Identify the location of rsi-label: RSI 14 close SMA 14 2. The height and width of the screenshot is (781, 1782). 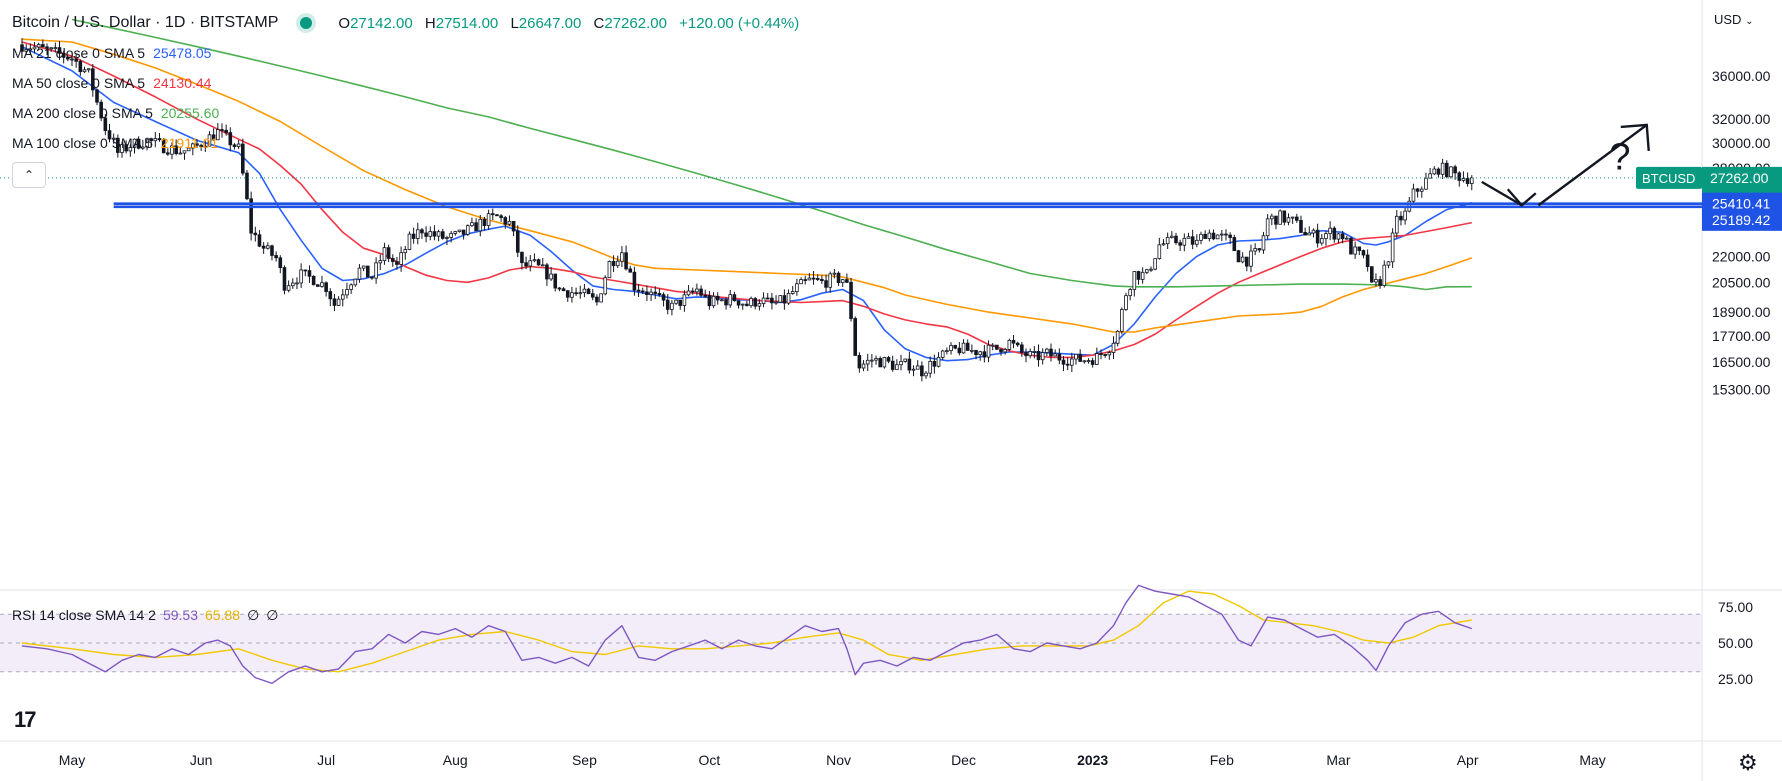
(84, 615).